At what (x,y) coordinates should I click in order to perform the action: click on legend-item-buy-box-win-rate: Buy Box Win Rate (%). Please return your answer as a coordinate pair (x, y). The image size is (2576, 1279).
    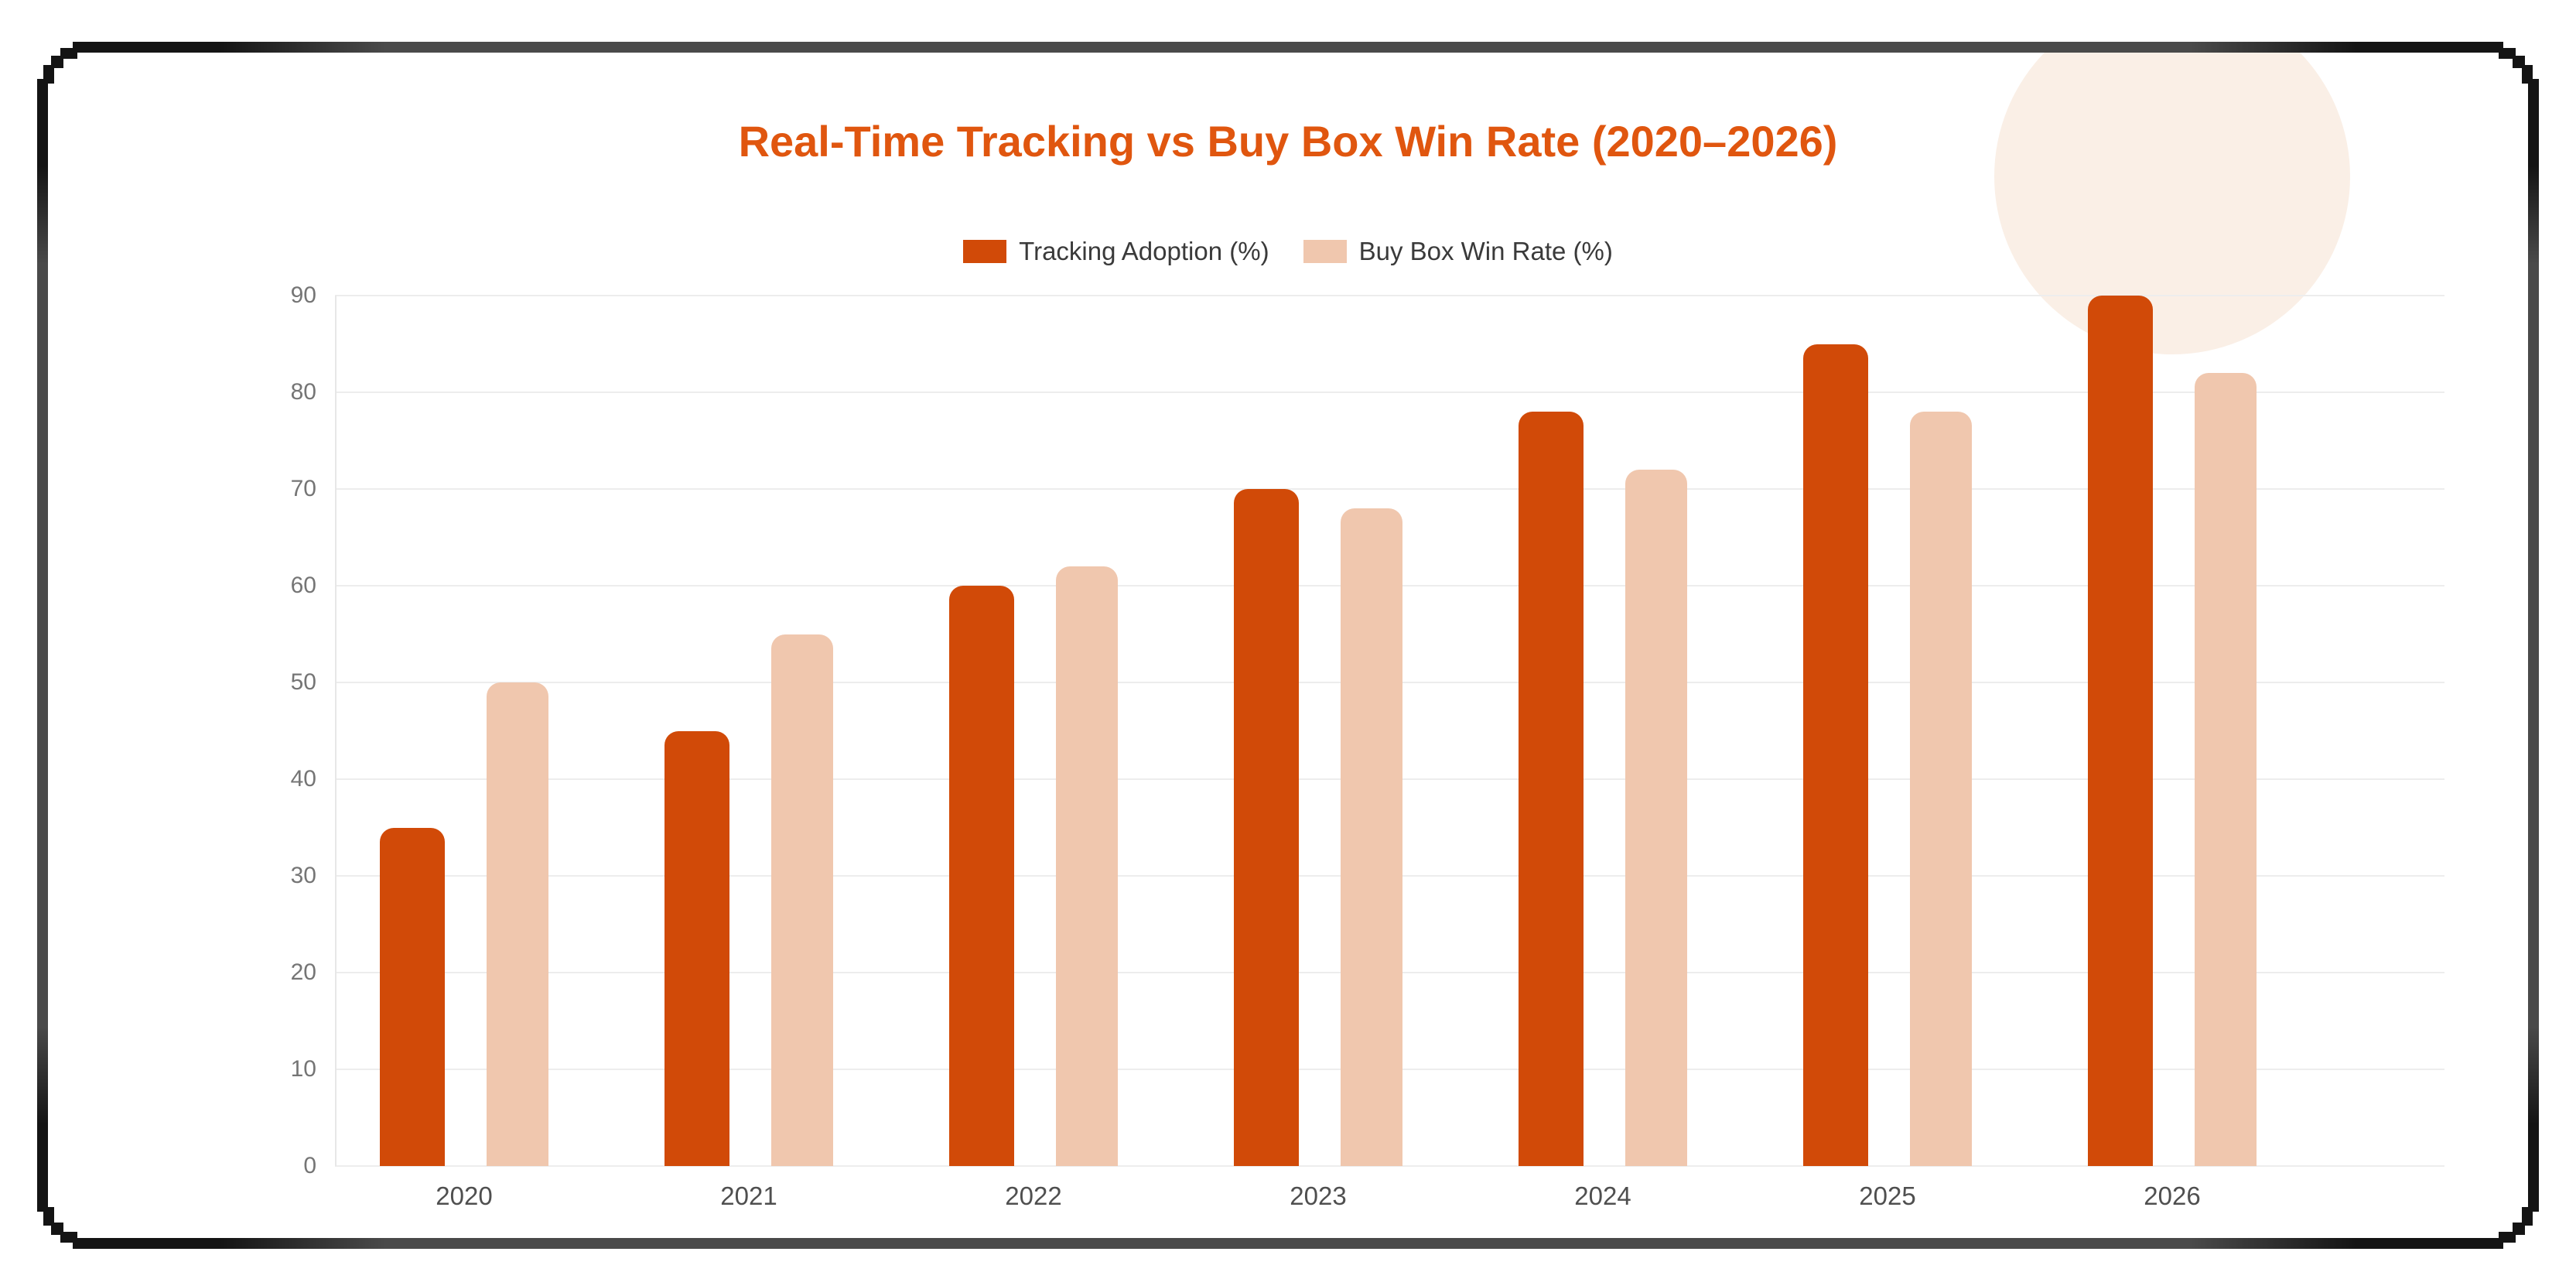
    Looking at the image, I should click on (1458, 251).